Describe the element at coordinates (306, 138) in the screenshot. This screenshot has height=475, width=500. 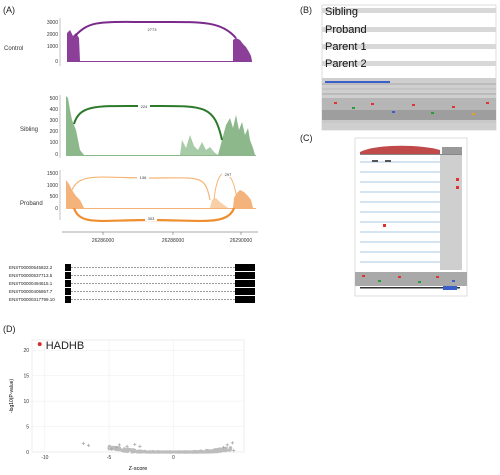
I see `panel-c-label: (C)` at that location.